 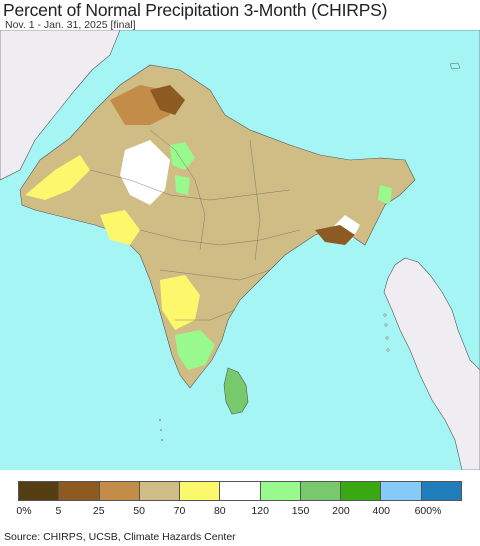 What do you see at coordinates (58, 511) in the screenshot?
I see `legend-label: 5` at bounding box center [58, 511].